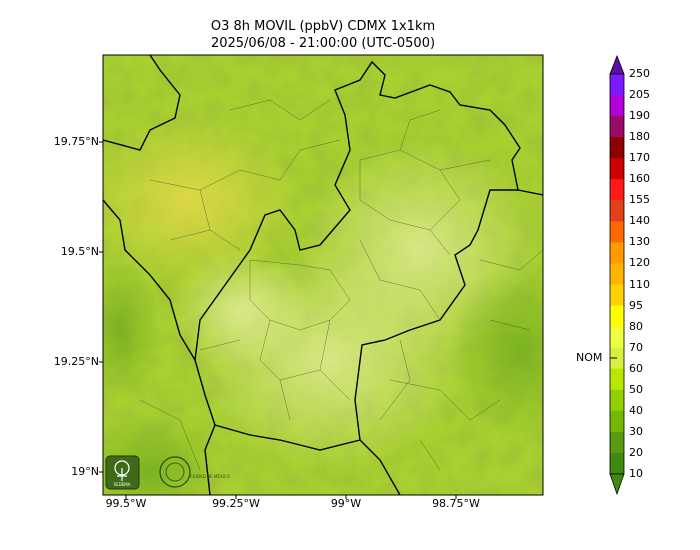  What do you see at coordinates (79, 251) in the screenshot?
I see `lat-tick-label: 19.5°N` at bounding box center [79, 251].